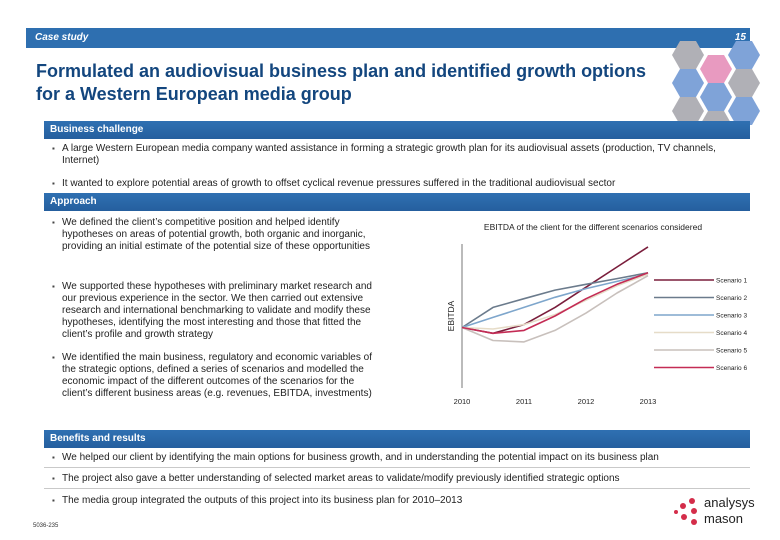 The width and height of the screenshot is (780, 540). Describe the element at coordinates (648, 401) in the screenshot. I see `x-tick-label: 2013` at that location.